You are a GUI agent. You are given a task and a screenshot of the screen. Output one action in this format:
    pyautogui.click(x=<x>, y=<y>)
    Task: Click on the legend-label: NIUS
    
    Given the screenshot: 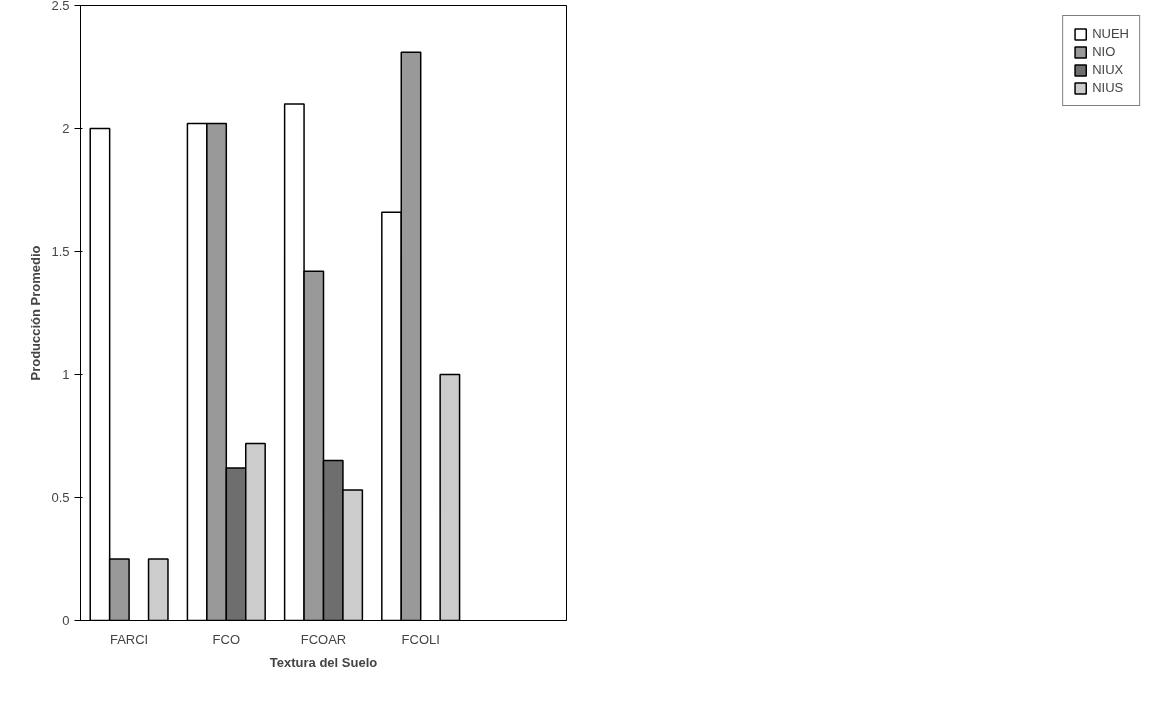 What is the action you would take?
    pyautogui.click(x=1108, y=87)
    